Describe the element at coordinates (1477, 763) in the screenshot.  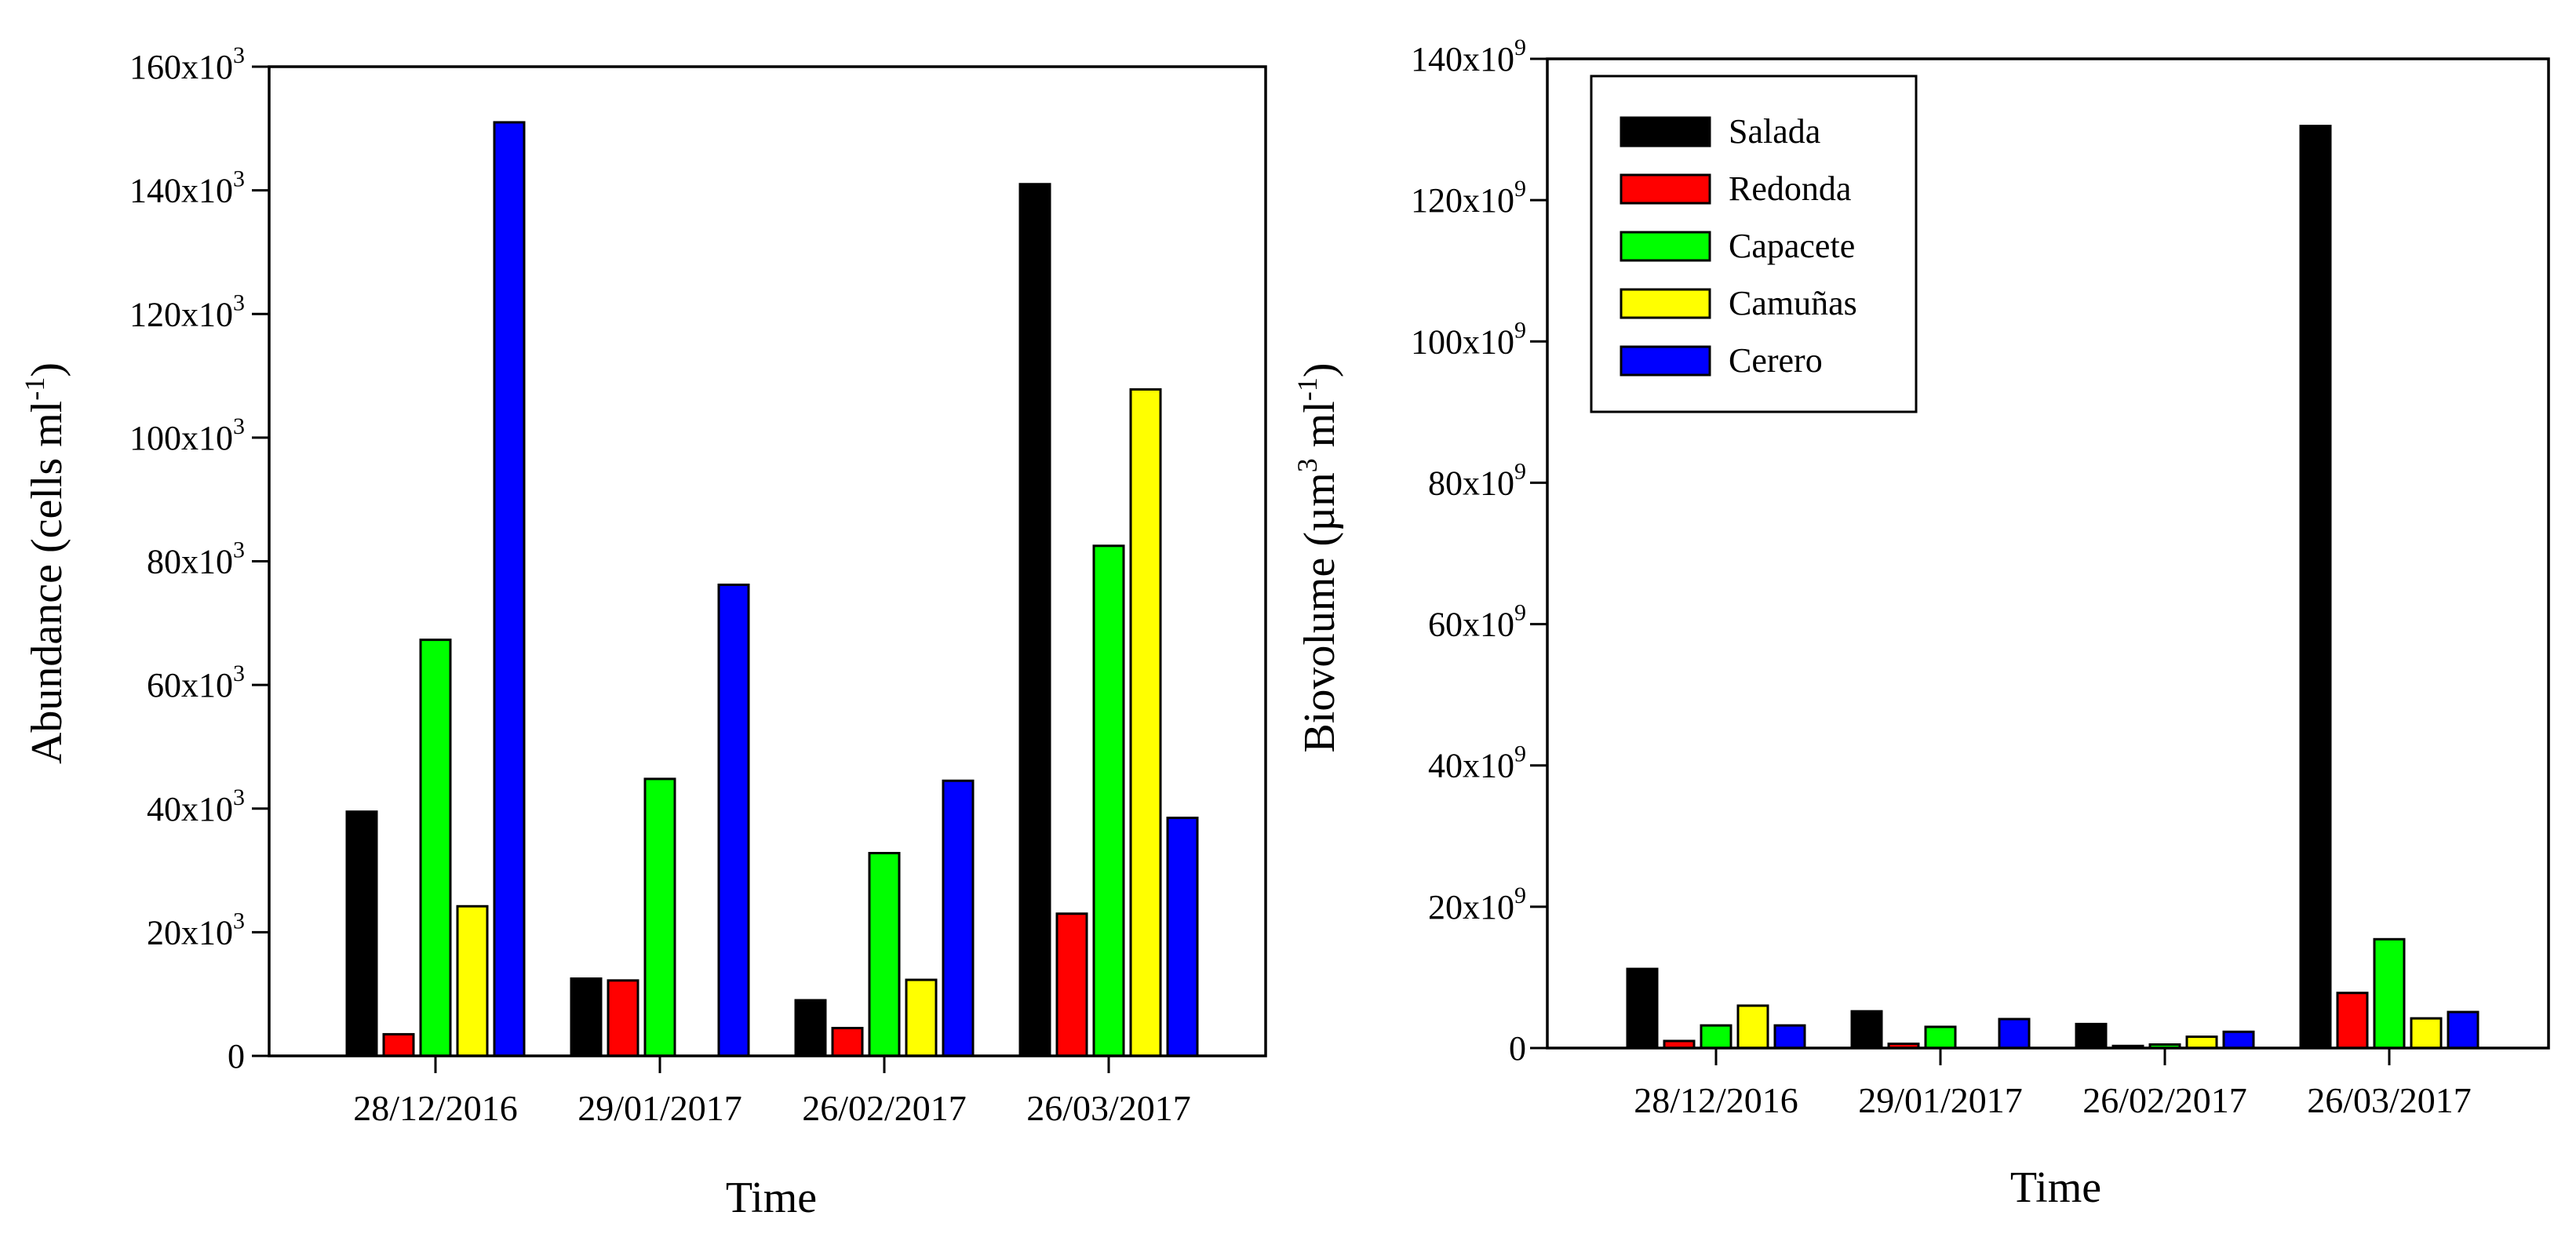
I see `y-tick-label: 40x109` at that location.